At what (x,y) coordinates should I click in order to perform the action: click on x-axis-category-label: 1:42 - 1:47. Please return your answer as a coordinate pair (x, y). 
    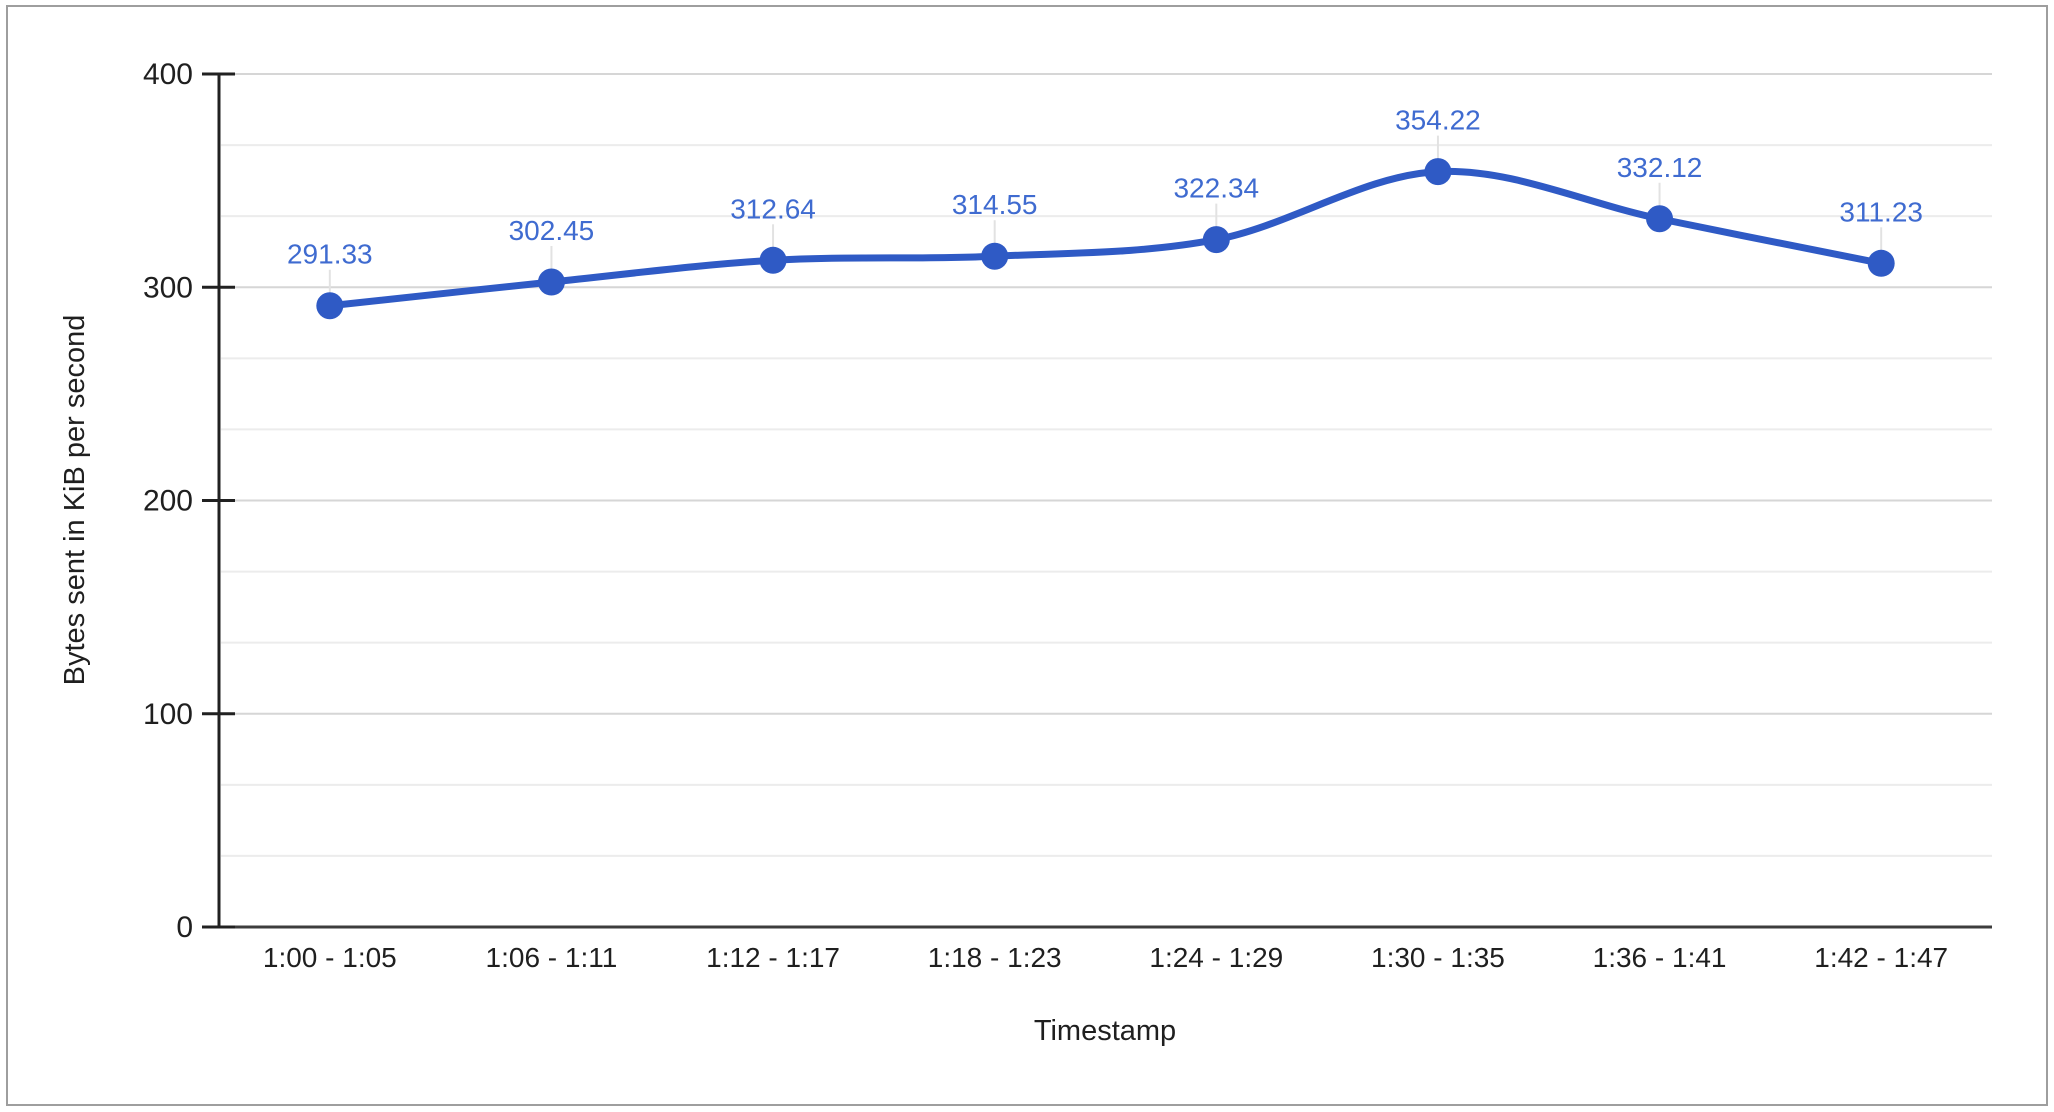
    Looking at the image, I should click on (1881, 957).